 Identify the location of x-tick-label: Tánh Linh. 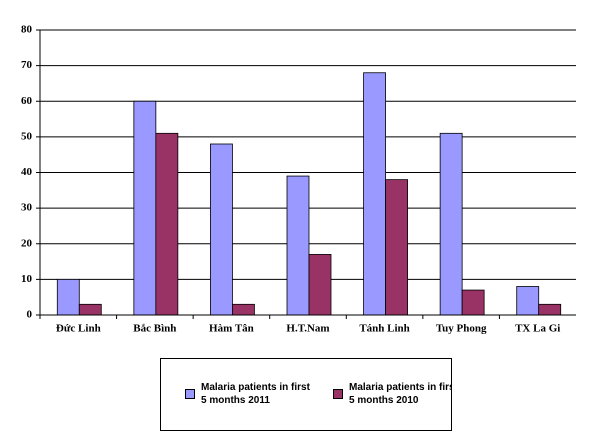
(384, 329).